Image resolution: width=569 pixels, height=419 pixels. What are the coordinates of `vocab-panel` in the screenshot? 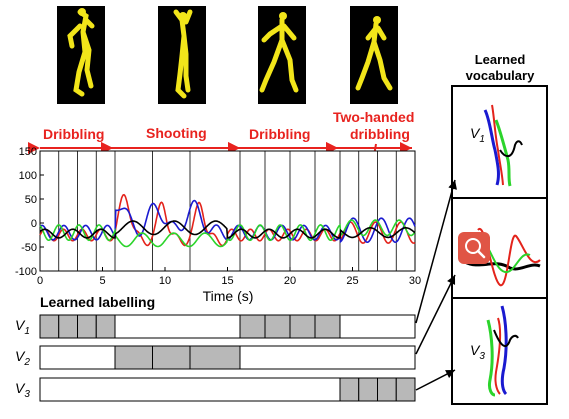 It's located at (499, 245).